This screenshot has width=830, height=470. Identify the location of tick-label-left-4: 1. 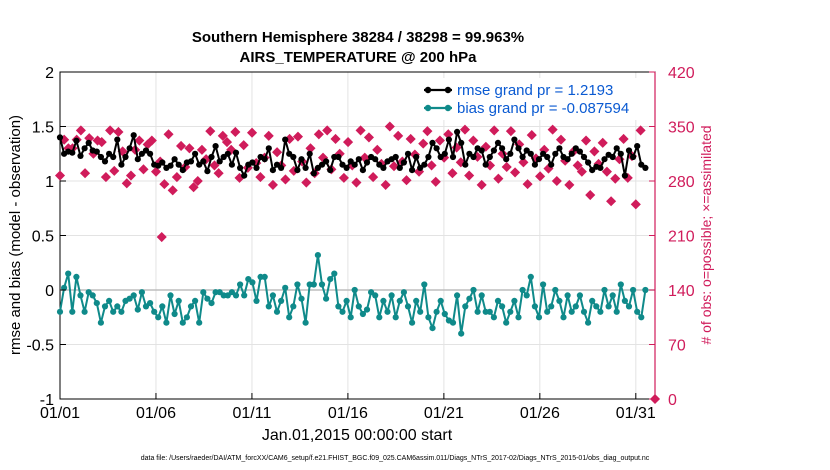
(49, 182).